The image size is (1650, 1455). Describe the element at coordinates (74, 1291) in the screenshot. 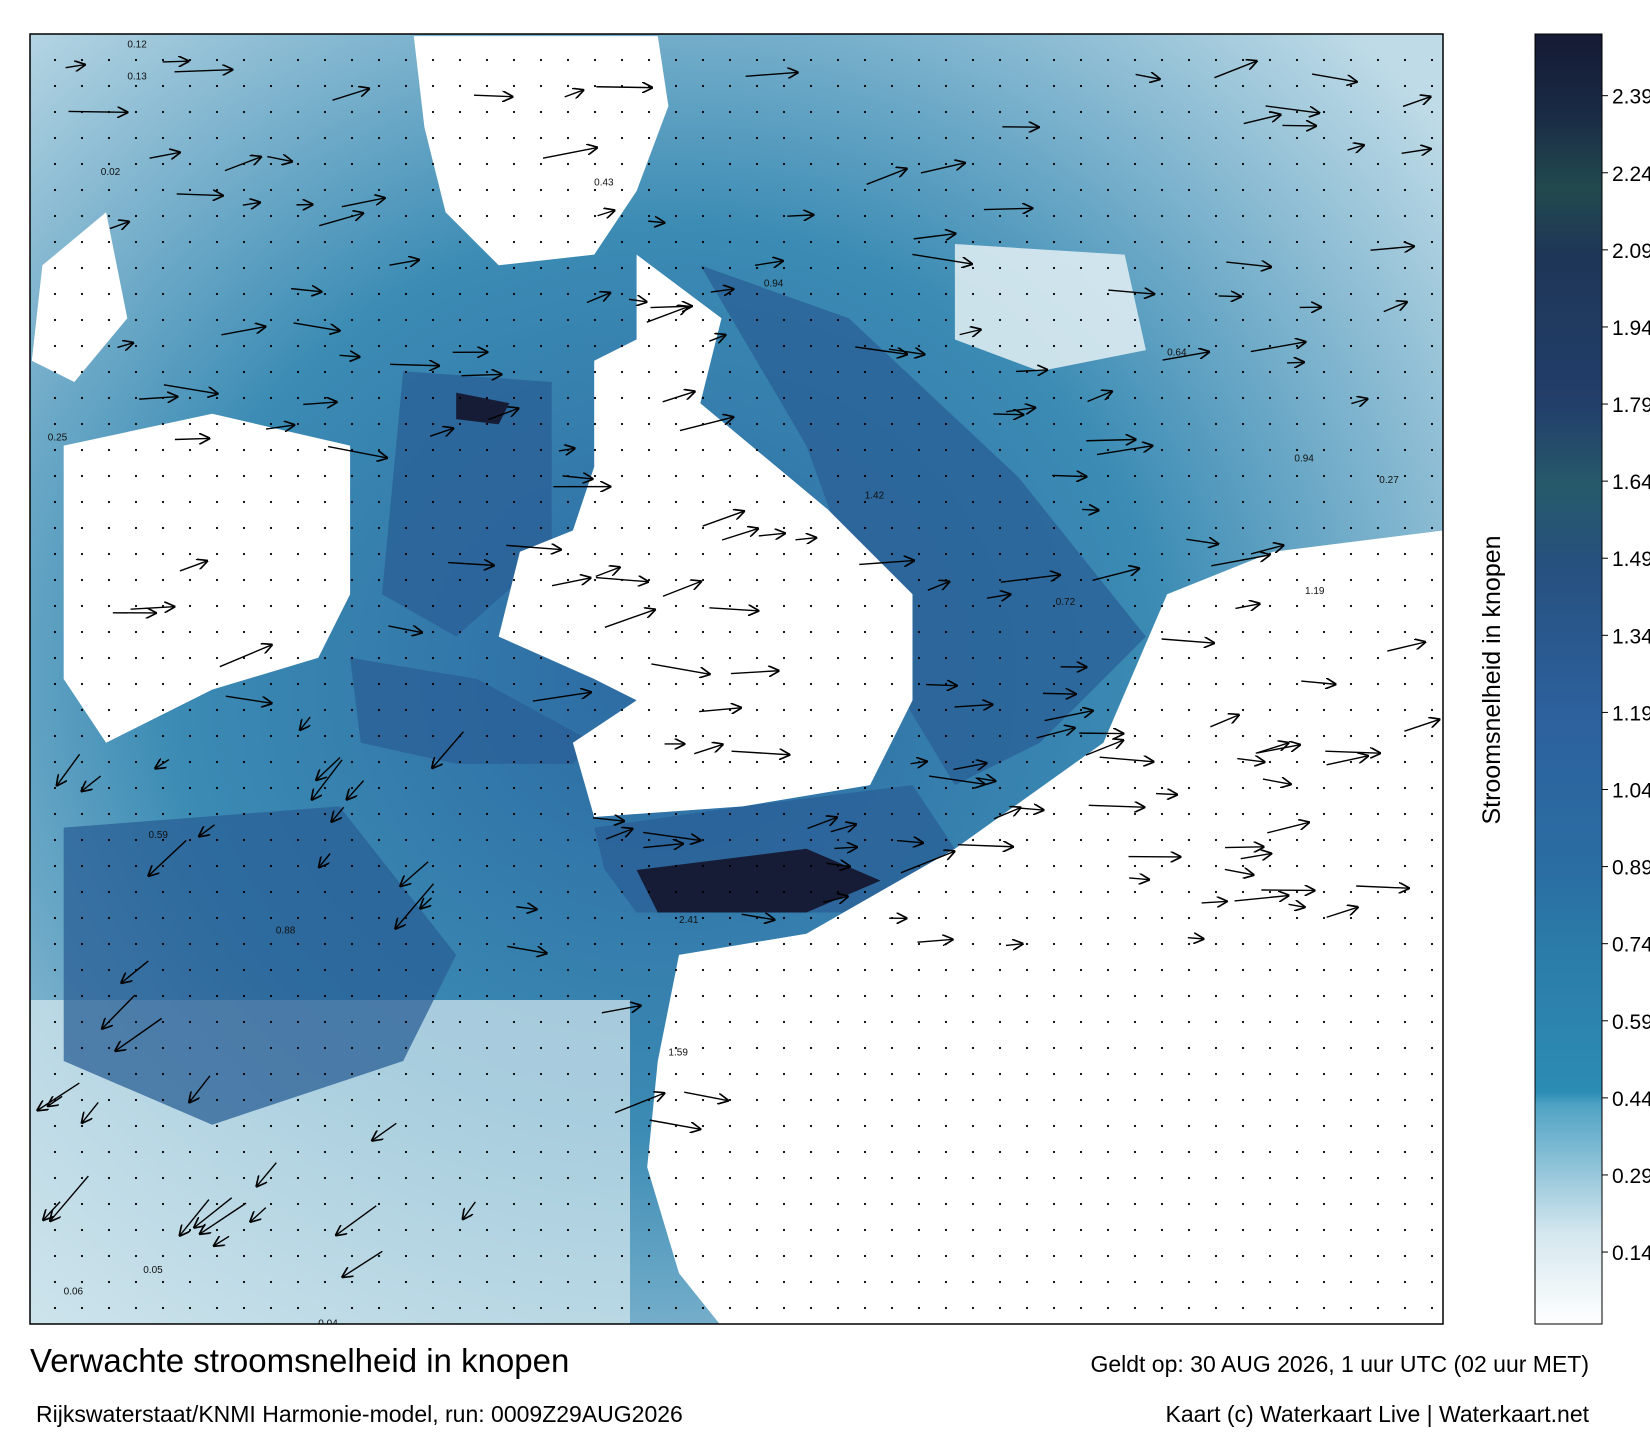

I see `point-label: 0.06` at that location.